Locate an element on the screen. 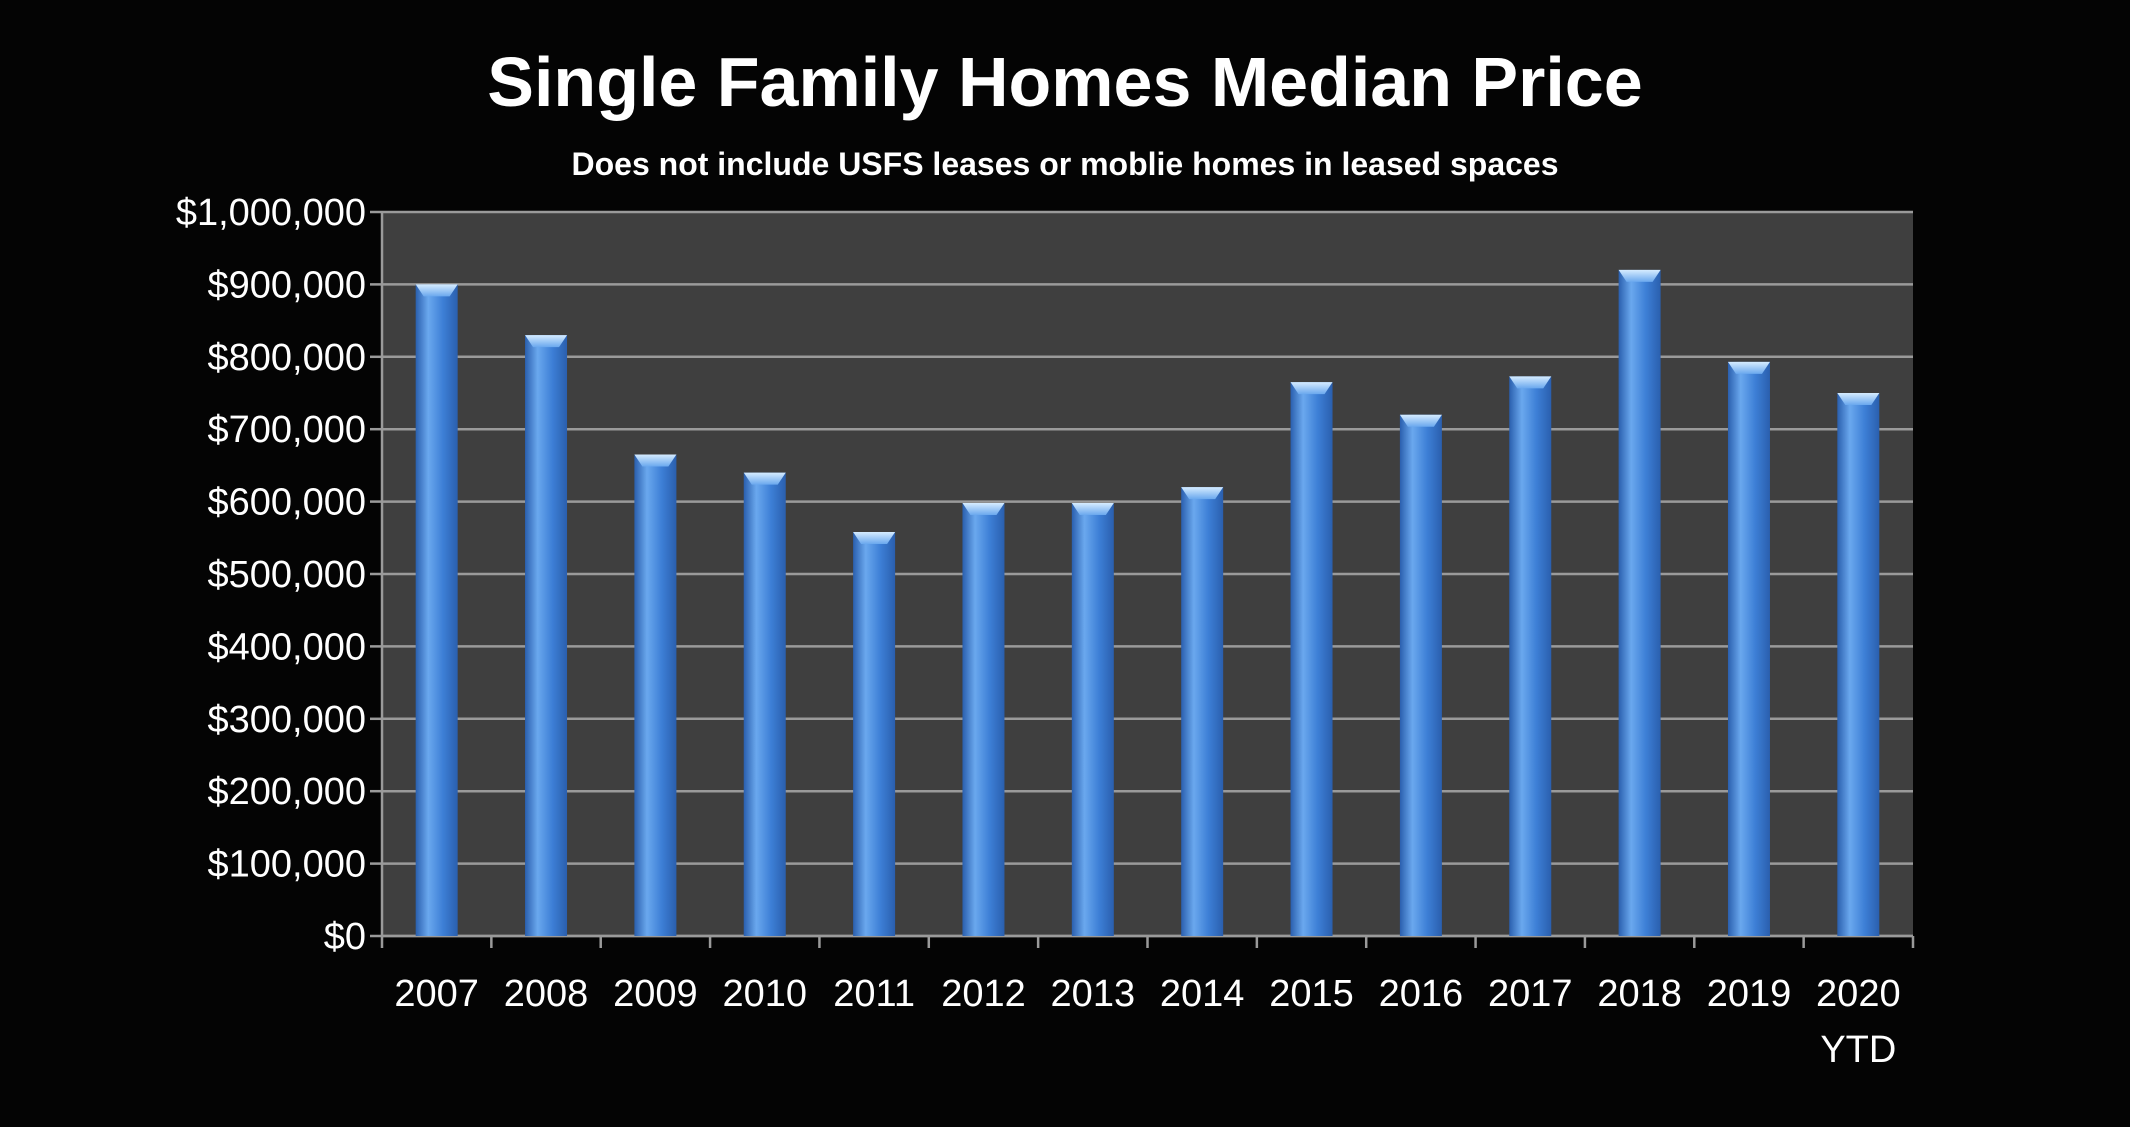 The image size is (2130, 1127). chart-title: Single Family Homes Median Price is located at coordinates (1065, 82).